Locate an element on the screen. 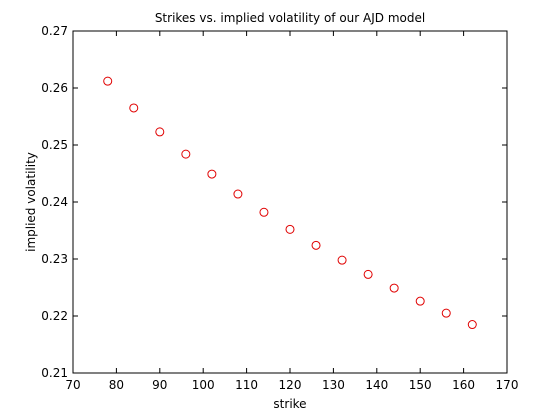 The width and height of the screenshot is (560, 420). x-tick-label: 160 is located at coordinates (463, 385).